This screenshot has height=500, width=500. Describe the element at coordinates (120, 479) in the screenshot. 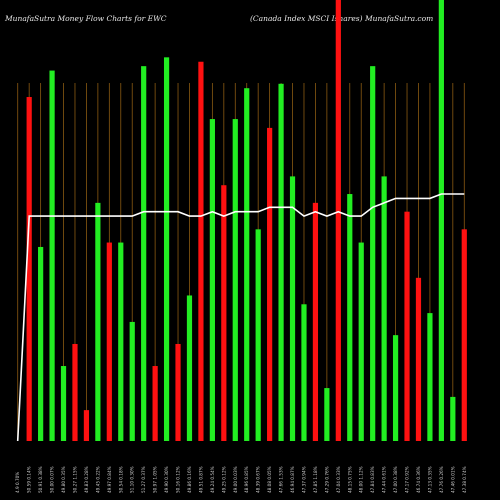

I see `x-tick-label: 50.54 0.18%` at that location.